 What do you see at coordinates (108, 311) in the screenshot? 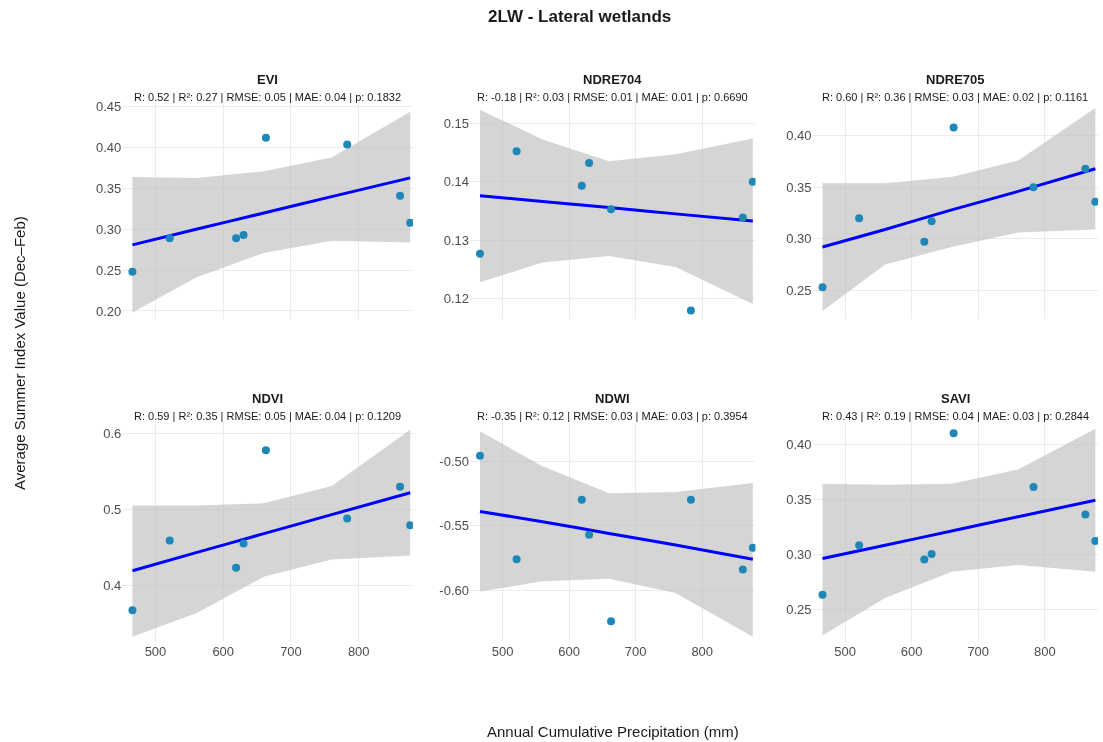
I see `y-tick-label: 0.20` at bounding box center [108, 311].